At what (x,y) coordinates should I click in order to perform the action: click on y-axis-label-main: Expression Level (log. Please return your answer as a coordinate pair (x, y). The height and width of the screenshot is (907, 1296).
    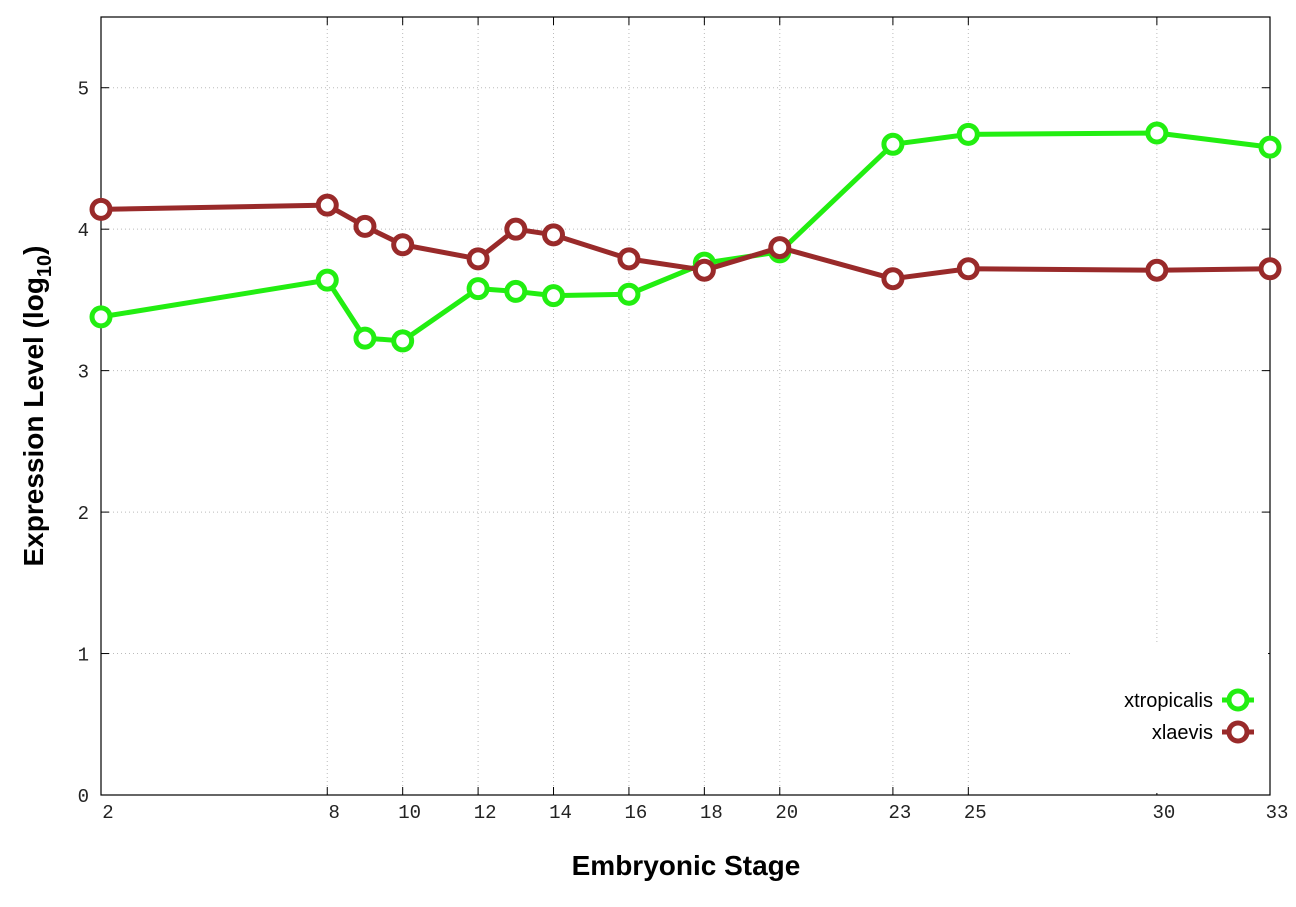
    Looking at the image, I should click on (33, 421).